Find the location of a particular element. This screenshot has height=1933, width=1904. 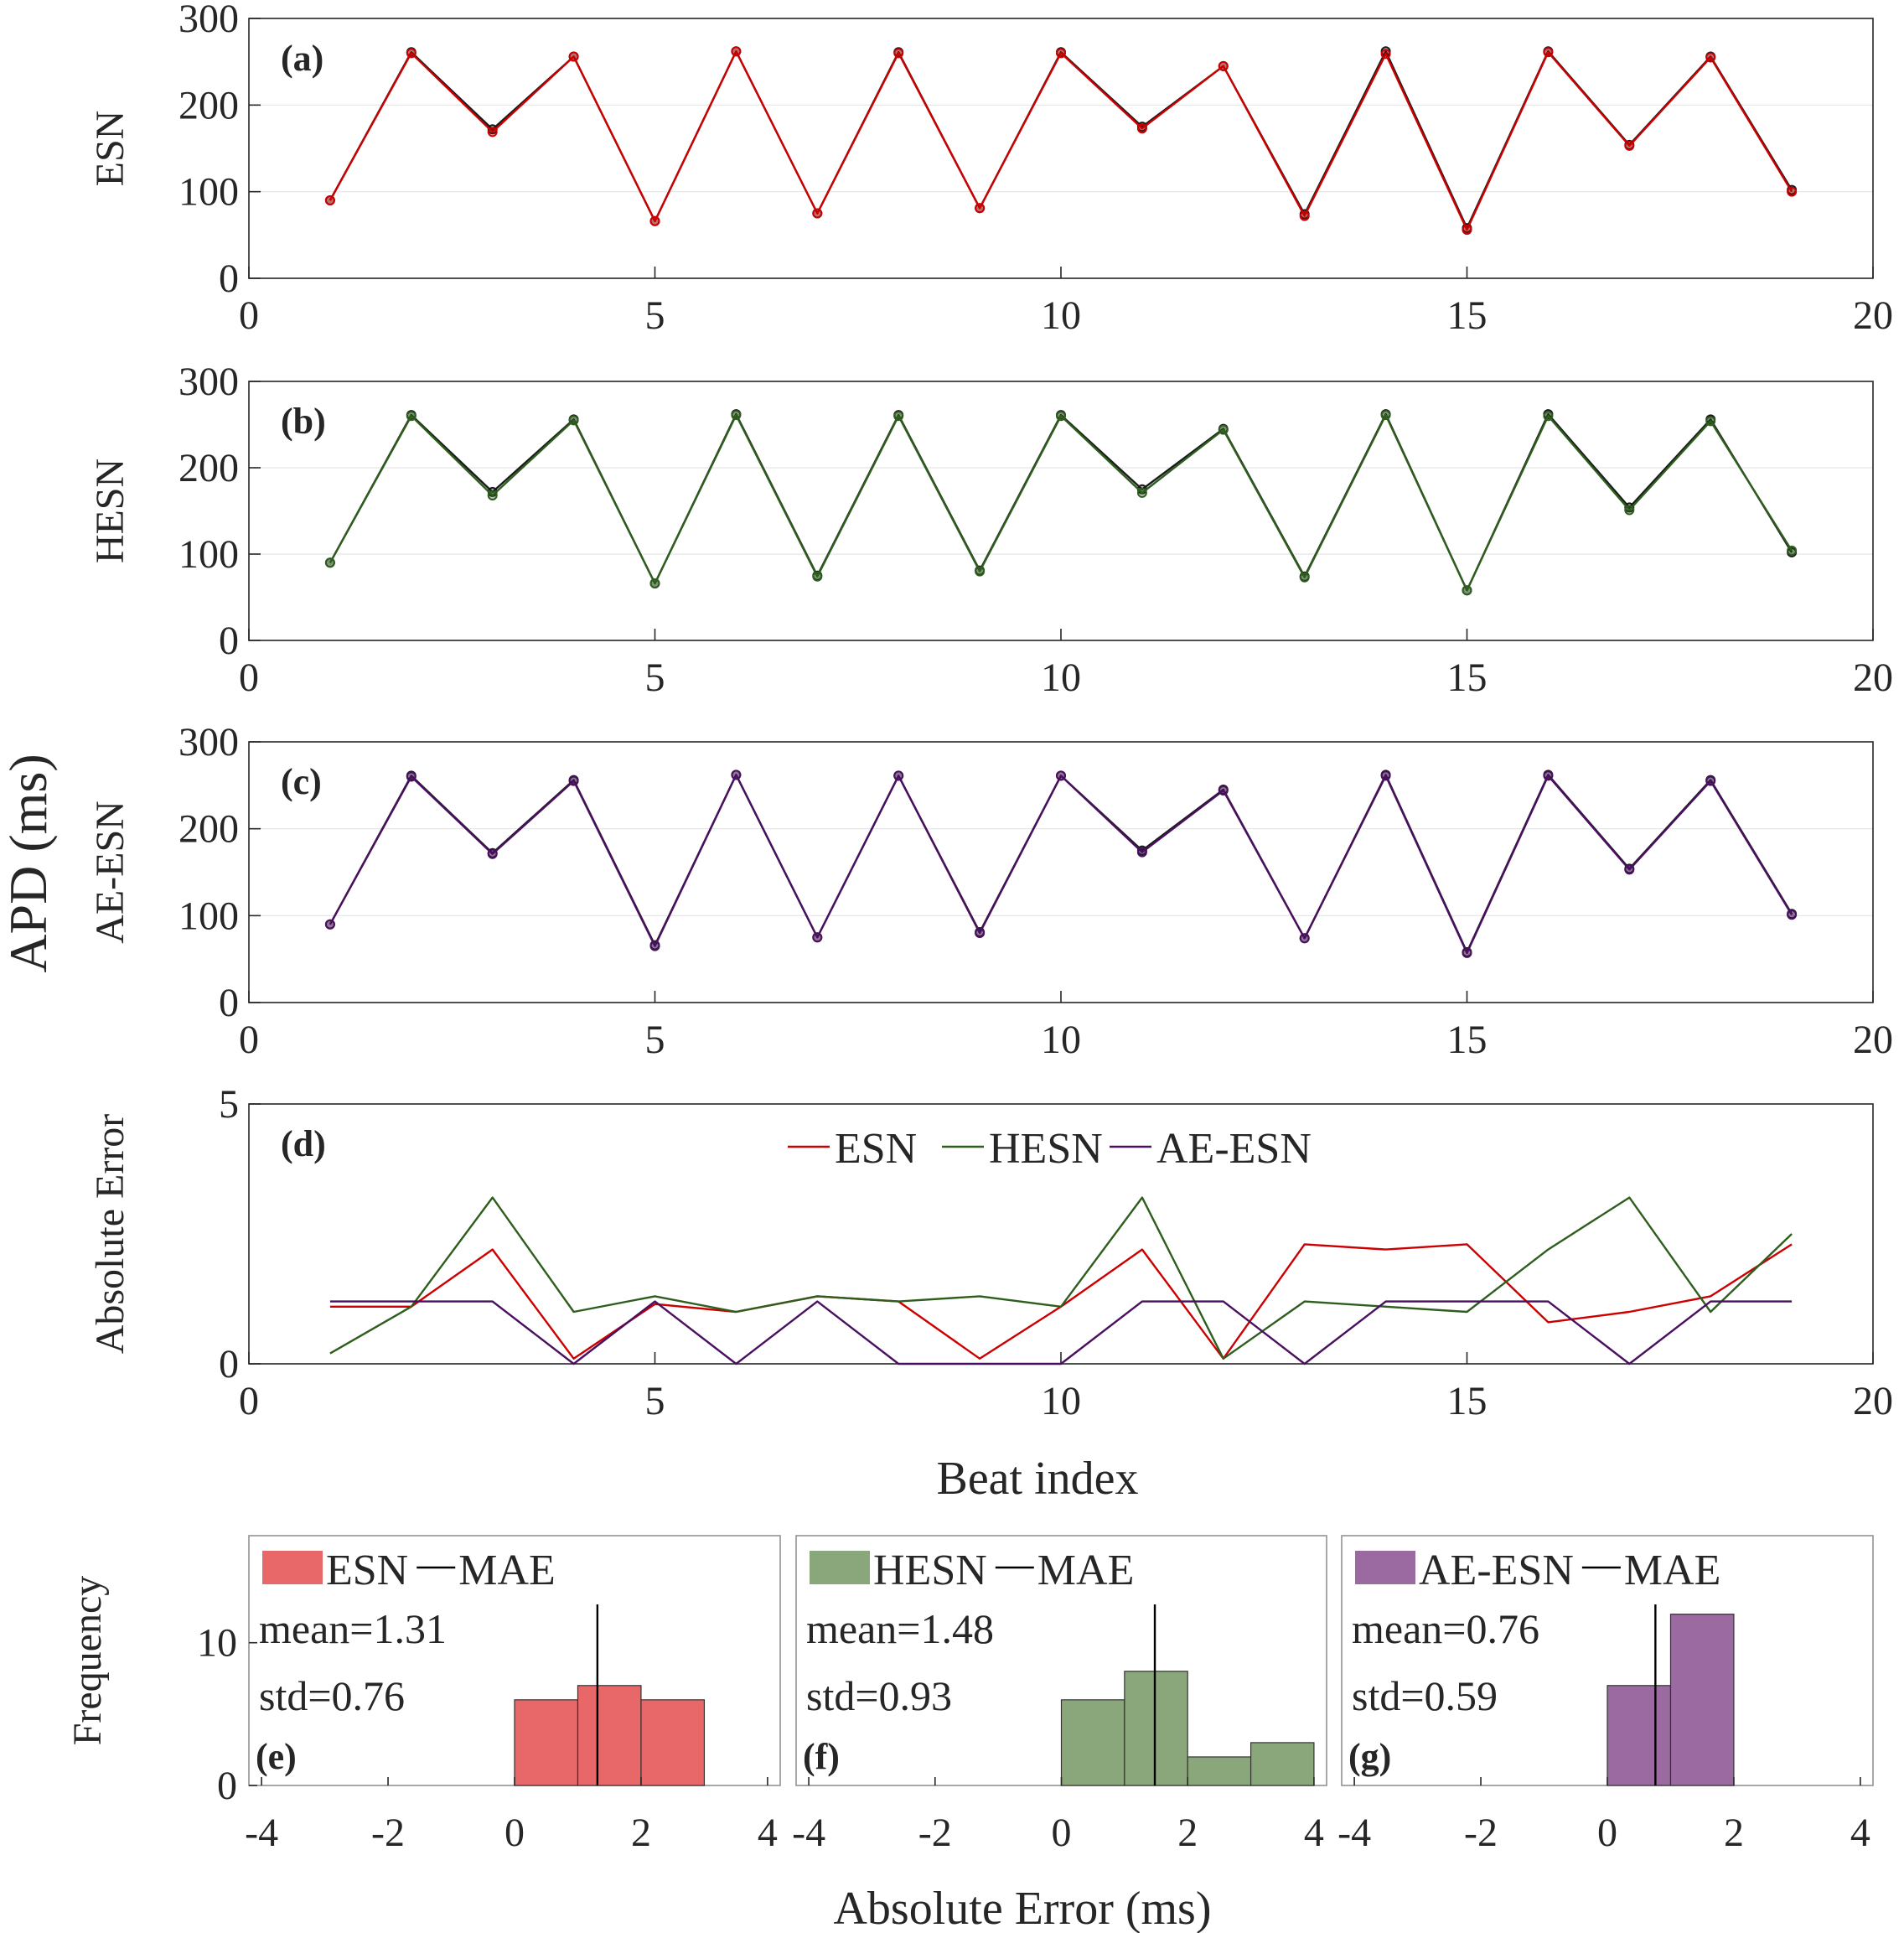

series-line-HESN is located at coordinates (1061, 1278).